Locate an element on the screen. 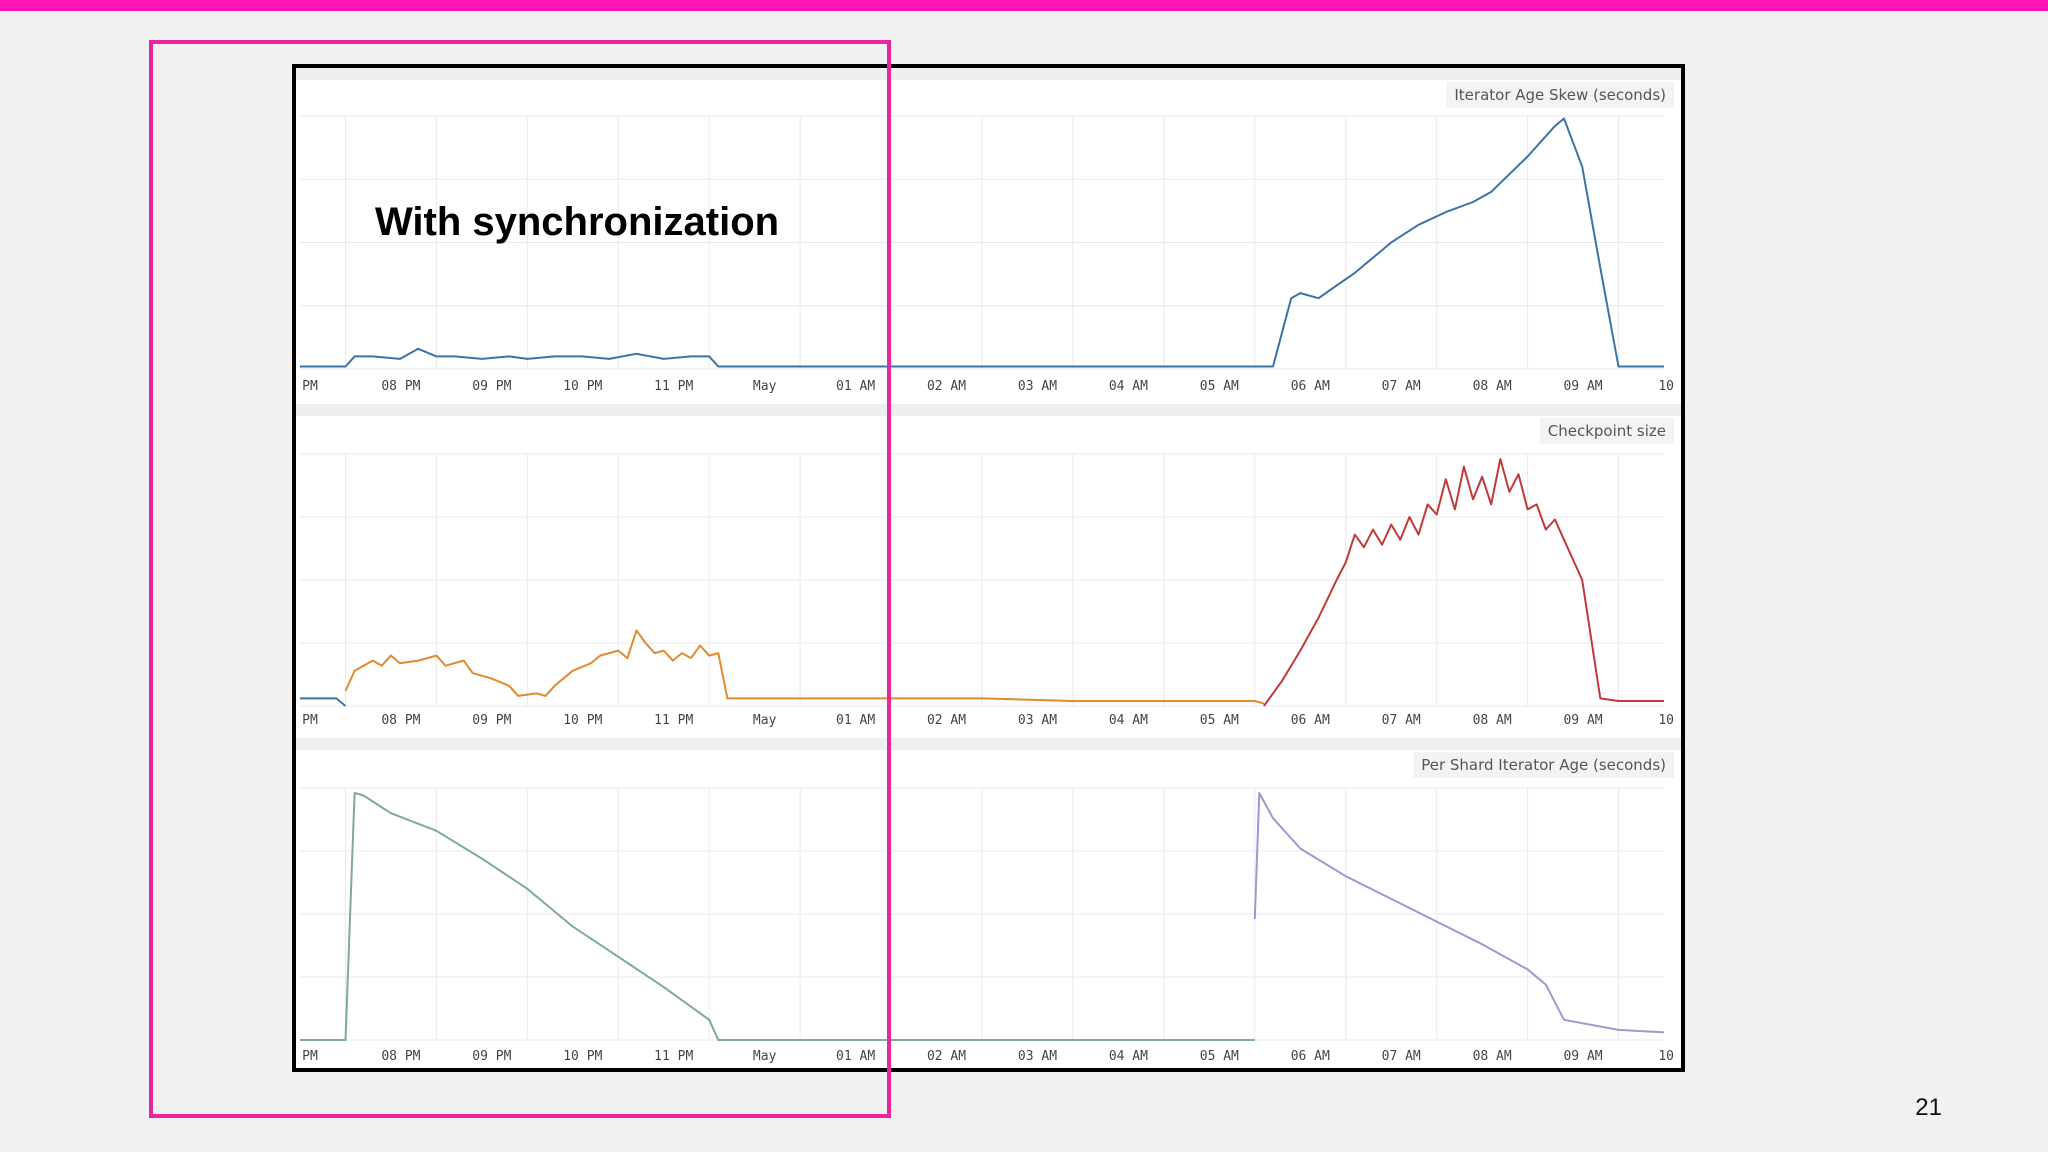  chart-title: Iterator Age Skew (seconds) is located at coordinates (1560, 95).